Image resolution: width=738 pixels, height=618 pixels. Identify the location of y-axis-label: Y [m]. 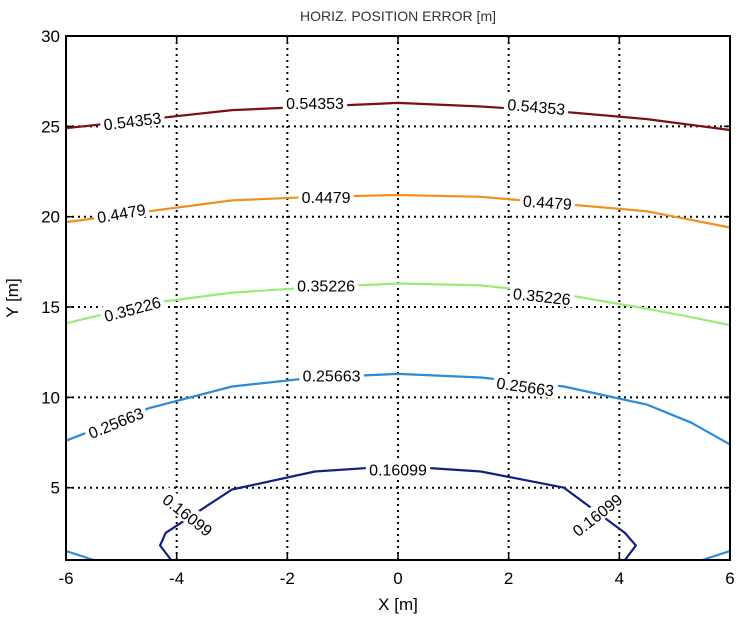
(12, 297).